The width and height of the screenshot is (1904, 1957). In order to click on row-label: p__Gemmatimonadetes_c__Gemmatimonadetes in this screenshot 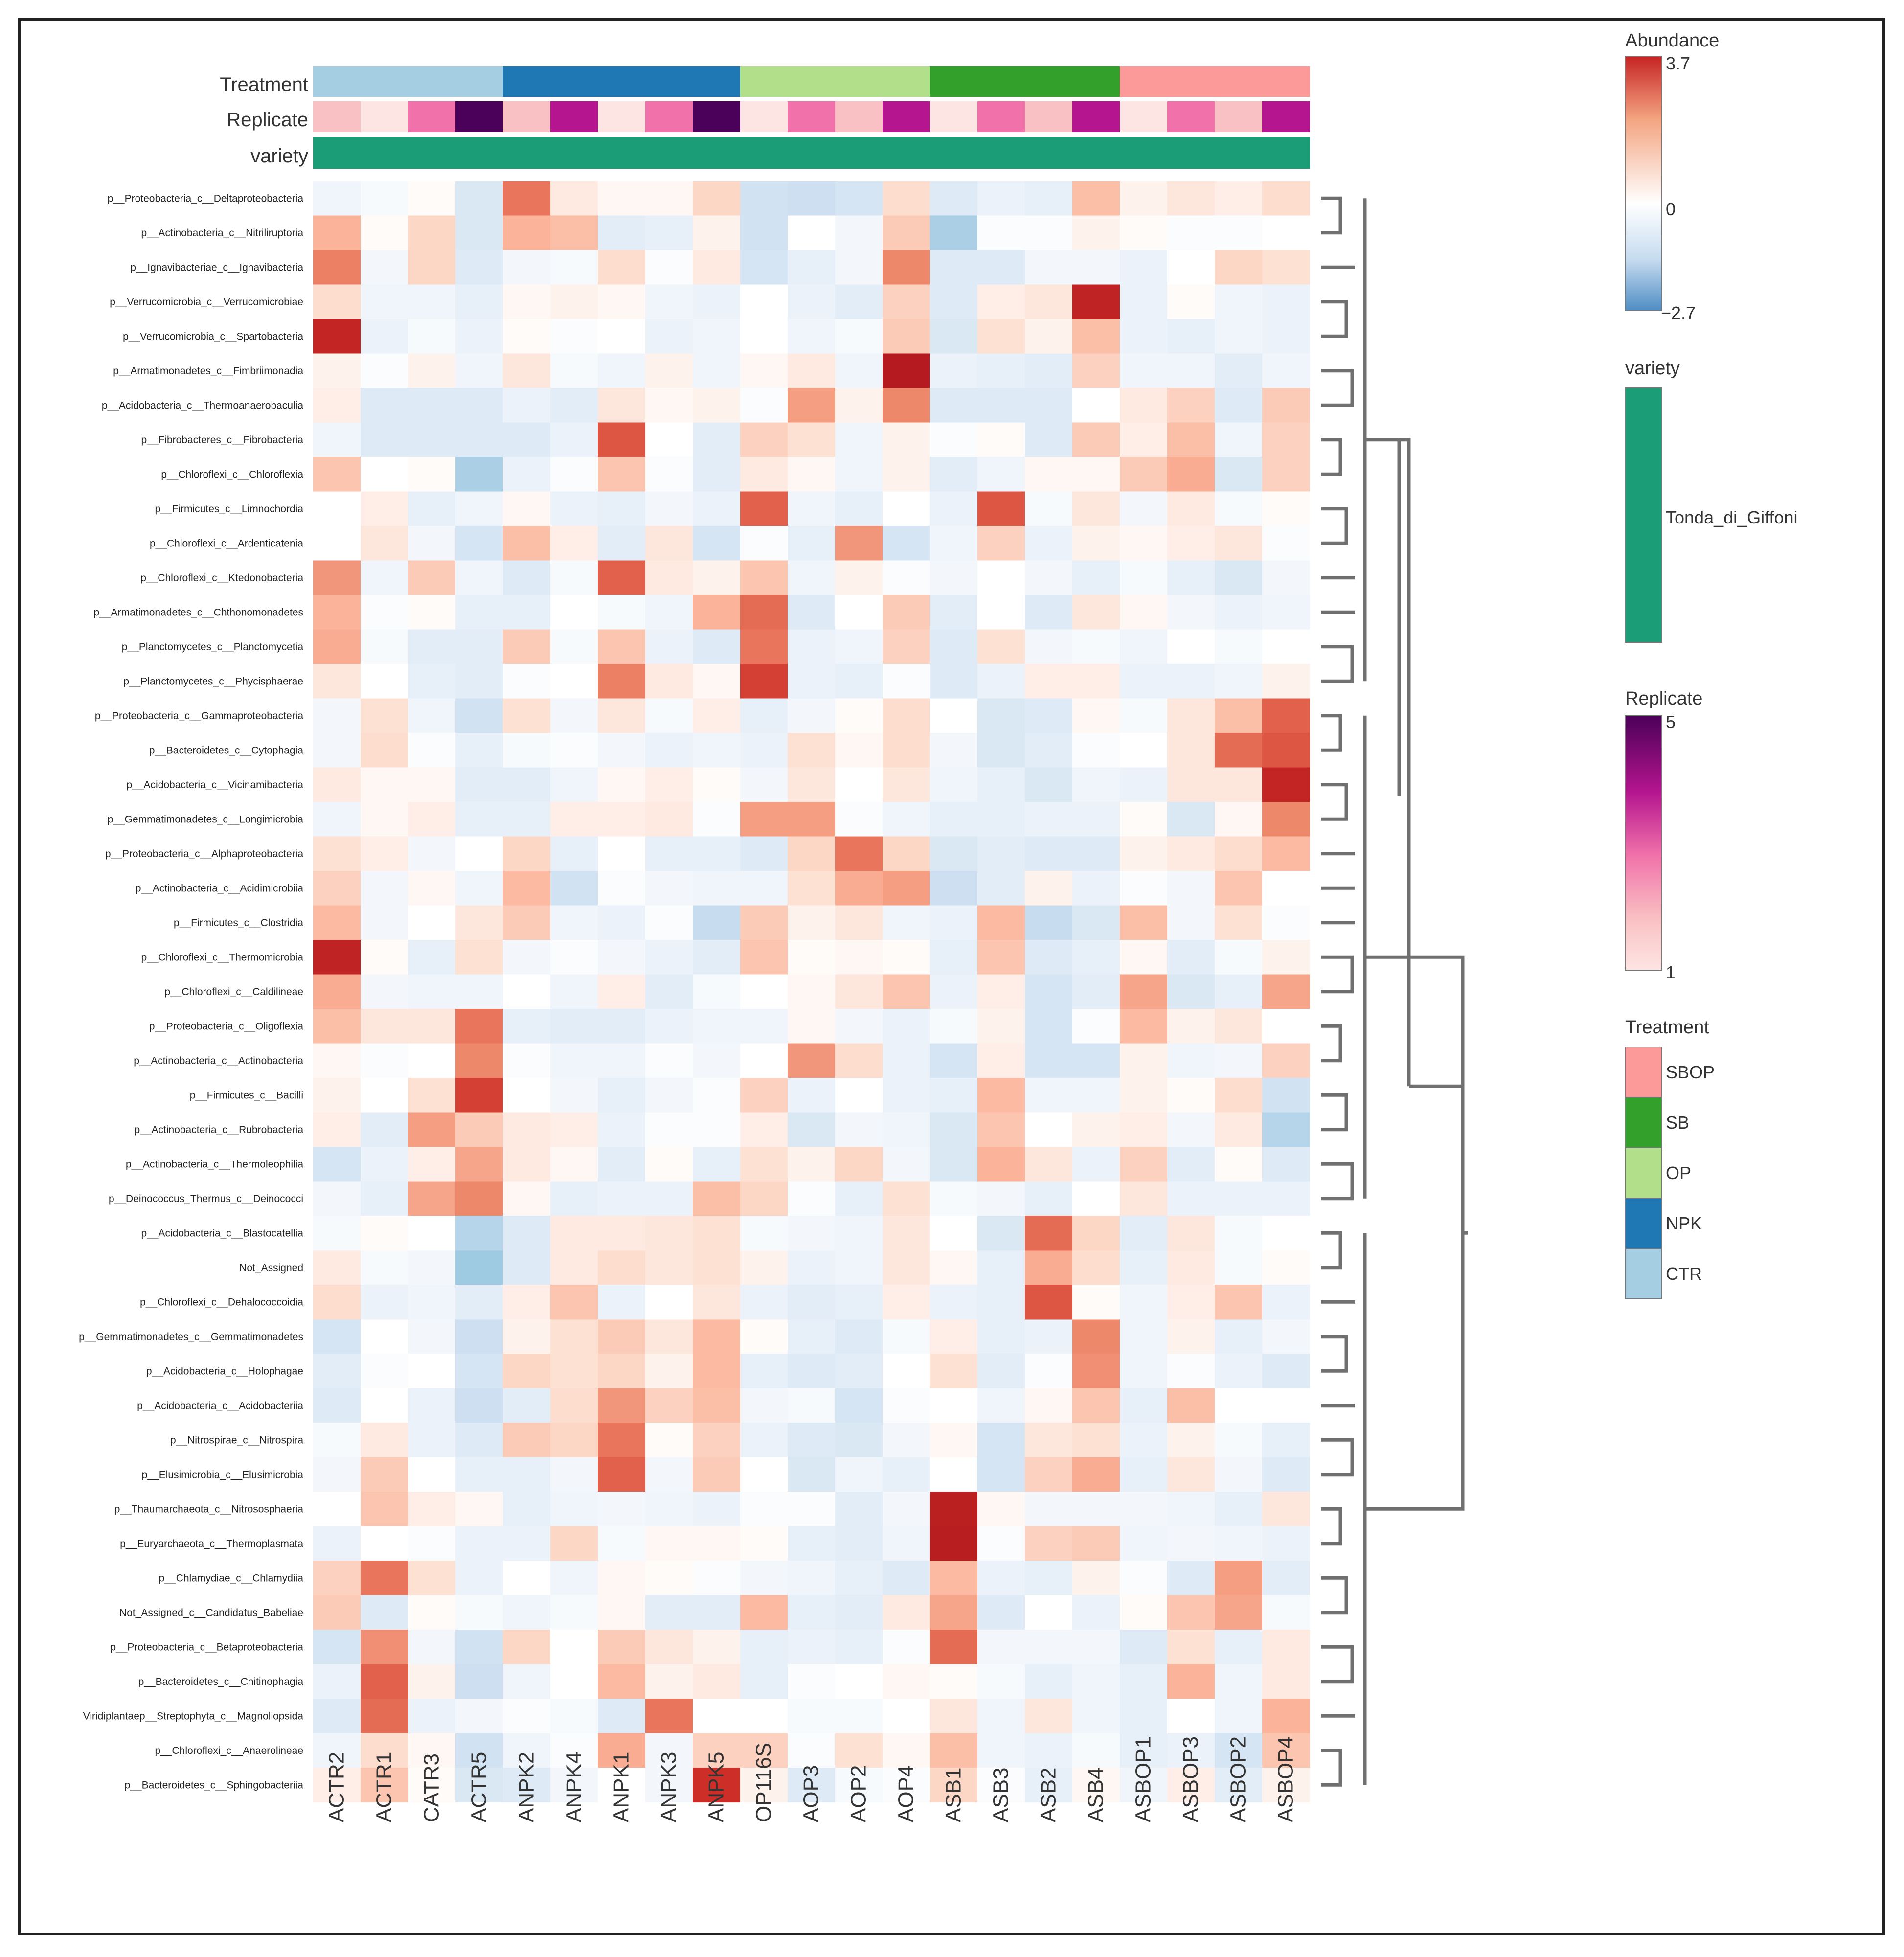, I will do `click(191, 1337)`.